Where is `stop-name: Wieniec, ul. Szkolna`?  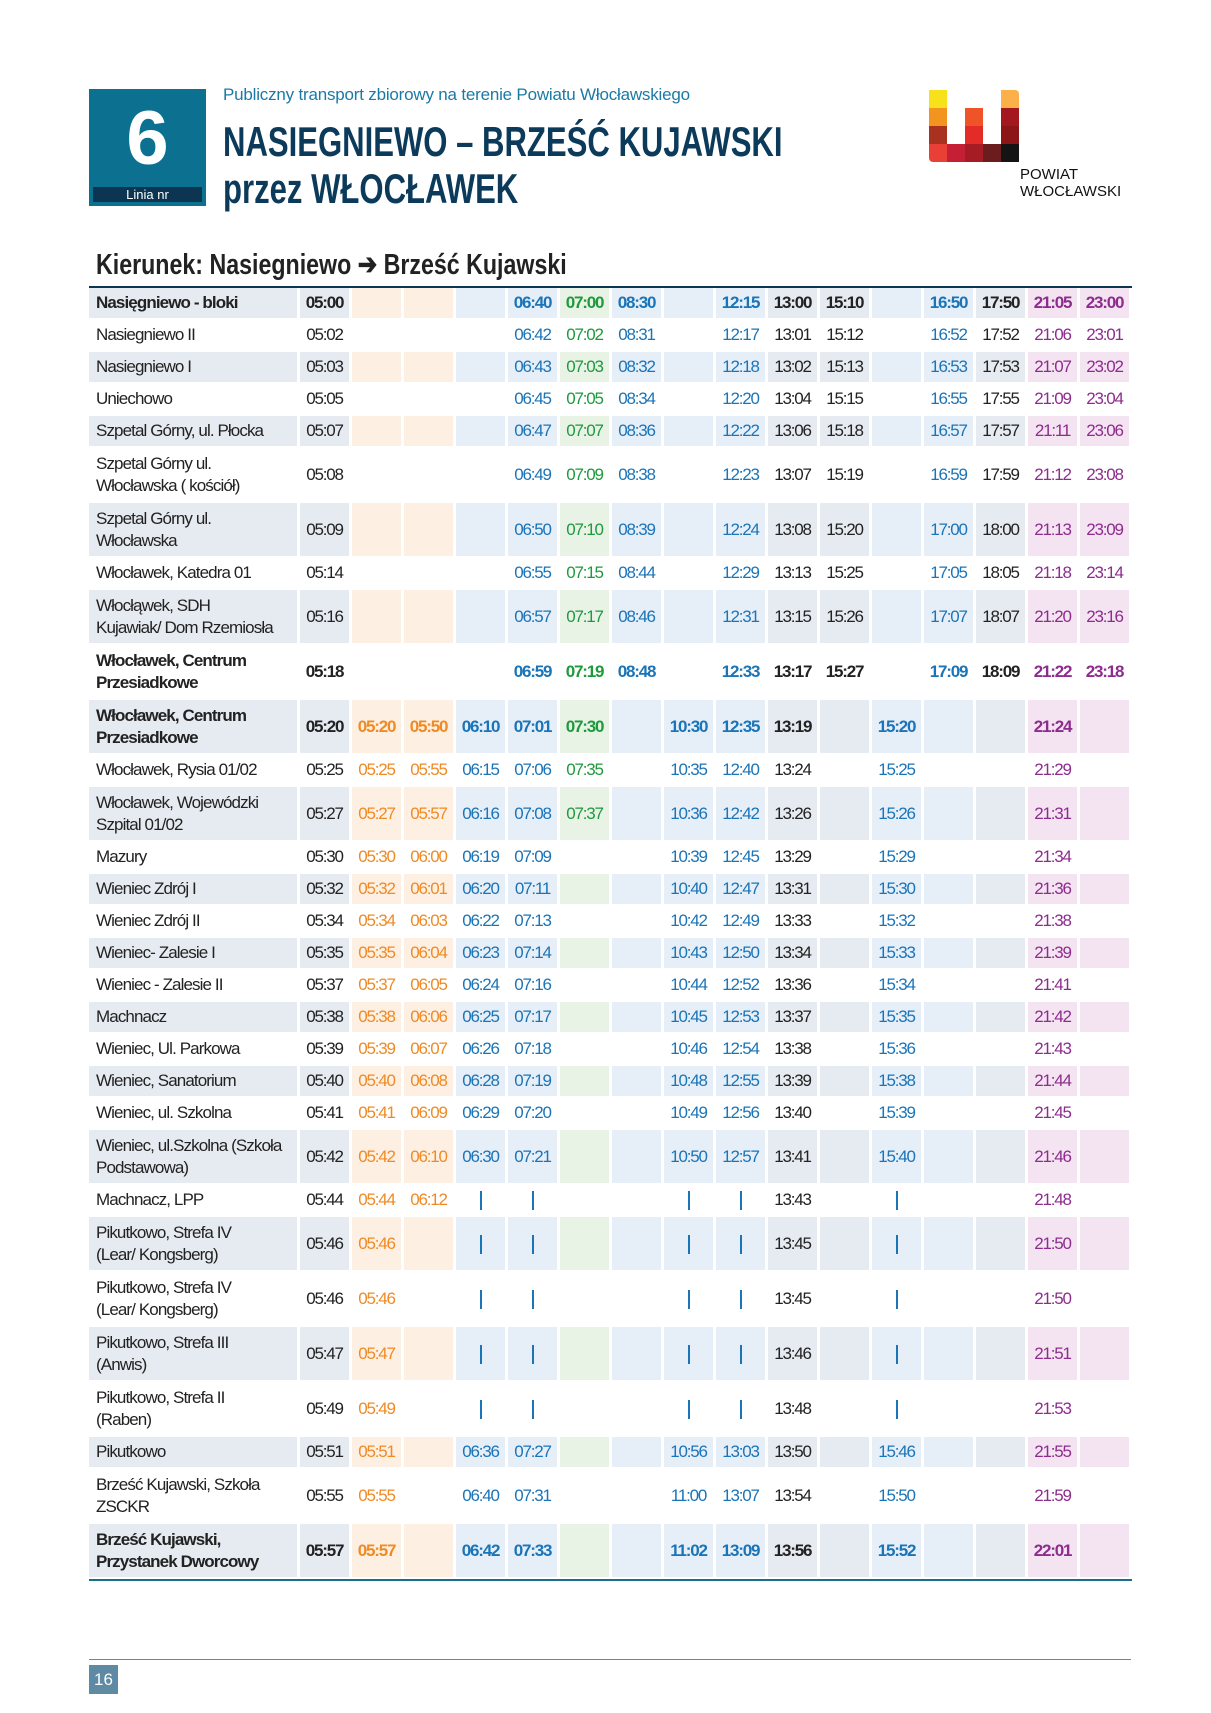 stop-name: Wieniec, ul. Szkolna is located at coordinates (194, 1114).